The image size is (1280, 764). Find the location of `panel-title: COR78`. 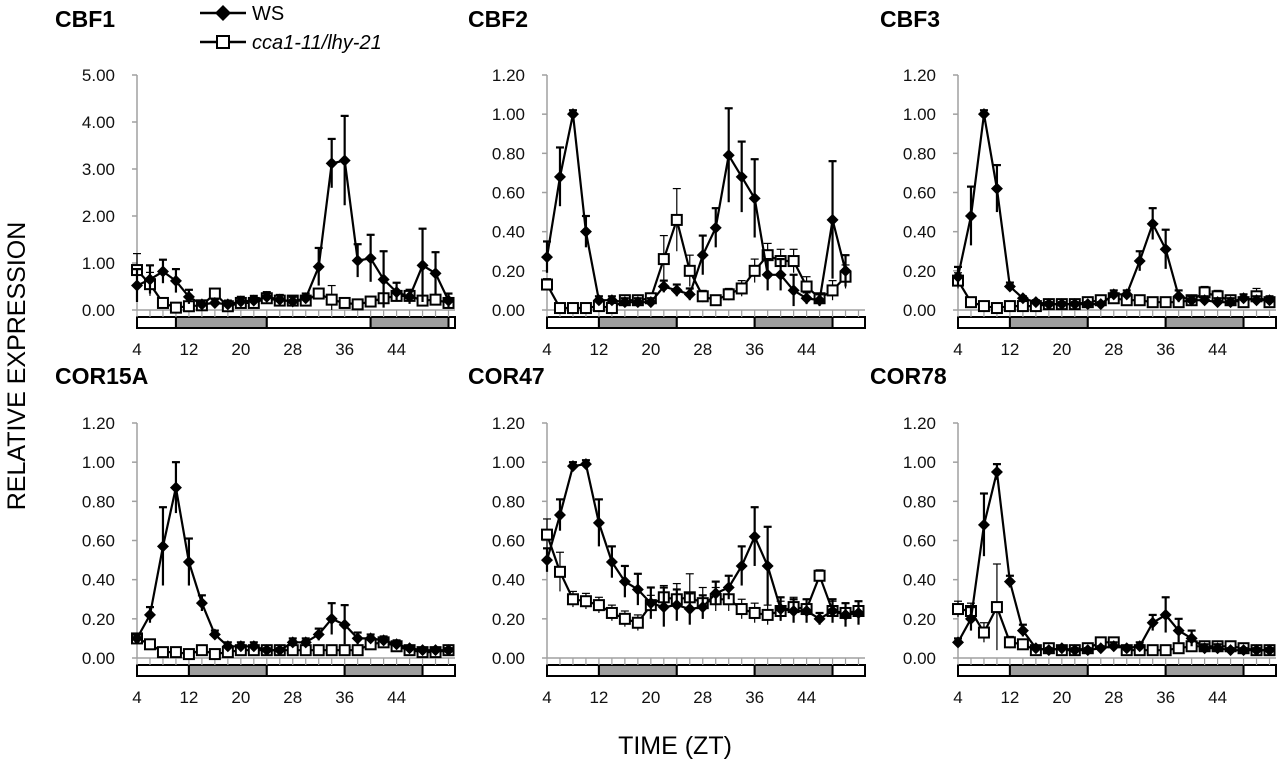

panel-title: COR78 is located at coordinates (908, 376).